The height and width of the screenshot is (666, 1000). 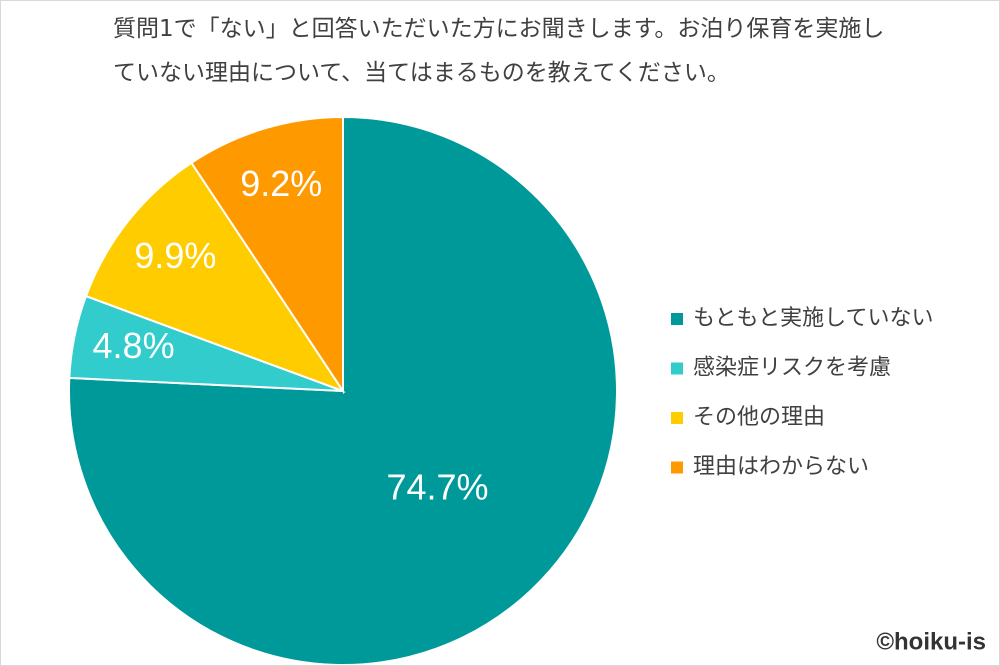 I want to click on data-label: 9.2%, so click(x=281, y=183).